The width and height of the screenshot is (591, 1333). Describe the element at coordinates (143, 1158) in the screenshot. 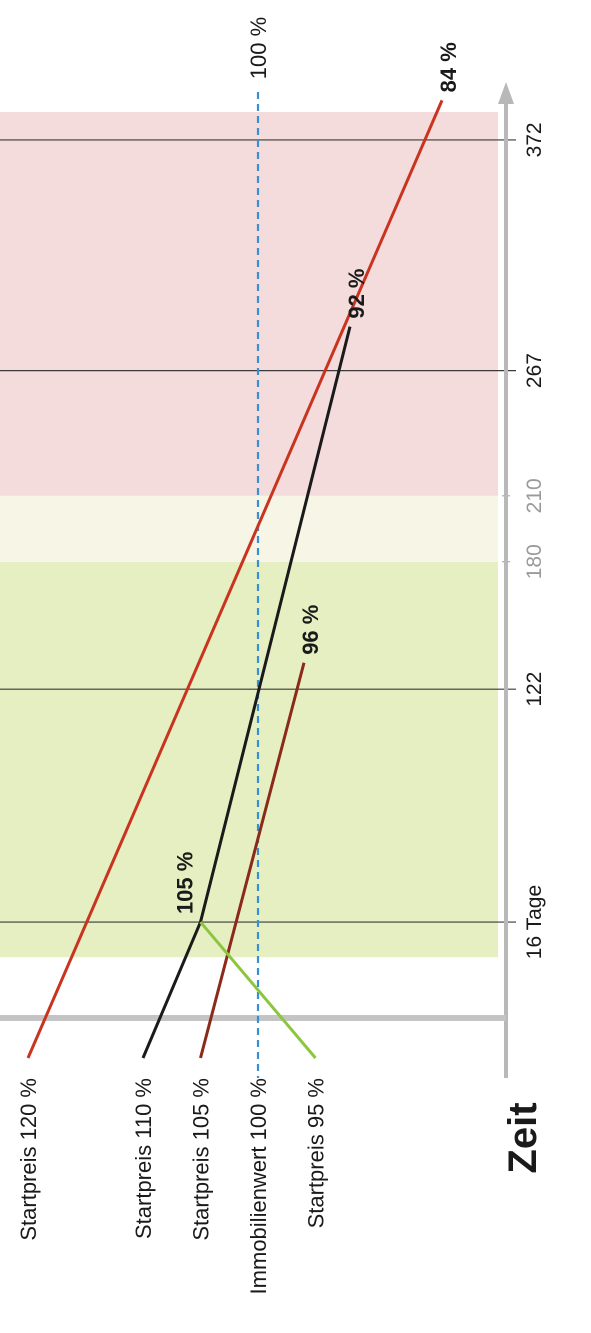

I see `series-start-label-1: Startpreis 110 %` at that location.